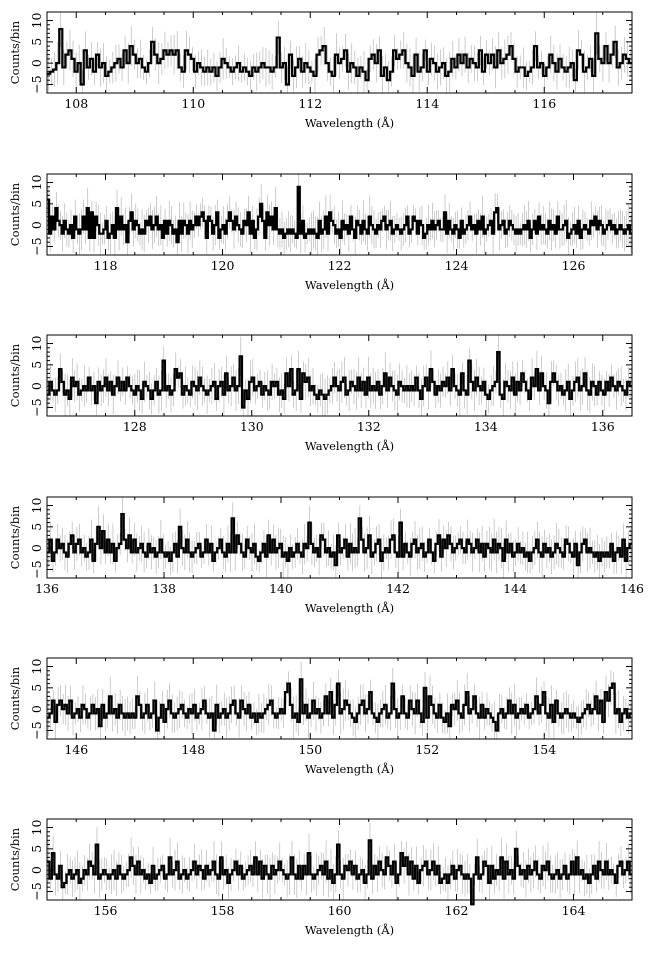 Image resolution: width=652 pixels, height=953 pixels. What do you see at coordinates (281, 588) in the screenshot?
I see `x-tick-label: 140` at bounding box center [281, 588].